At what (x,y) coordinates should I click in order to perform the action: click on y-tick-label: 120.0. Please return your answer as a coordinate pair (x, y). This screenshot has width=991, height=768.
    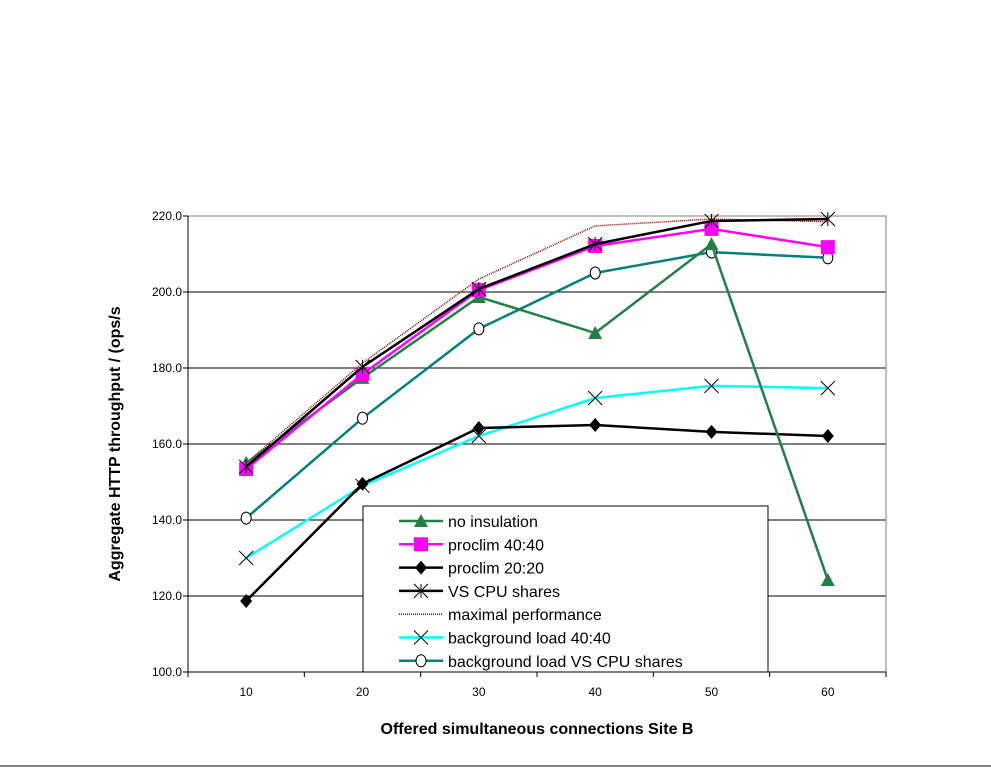
    Looking at the image, I should click on (167, 596).